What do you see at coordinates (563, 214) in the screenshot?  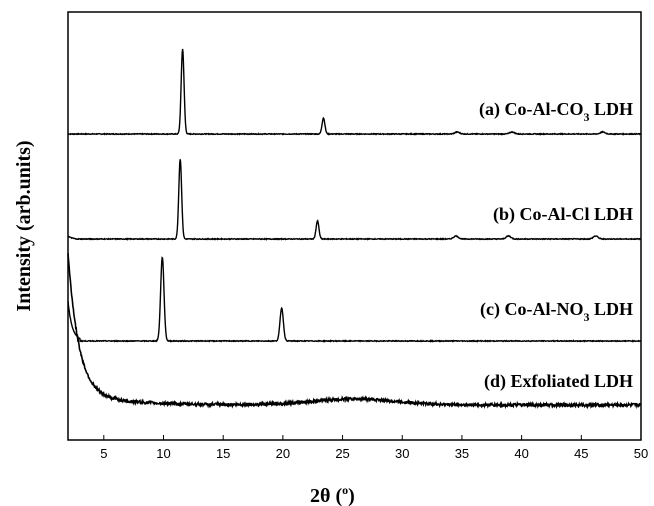 I see `series-label-b: (b) Co-Al-Cl LDH` at bounding box center [563, 214].